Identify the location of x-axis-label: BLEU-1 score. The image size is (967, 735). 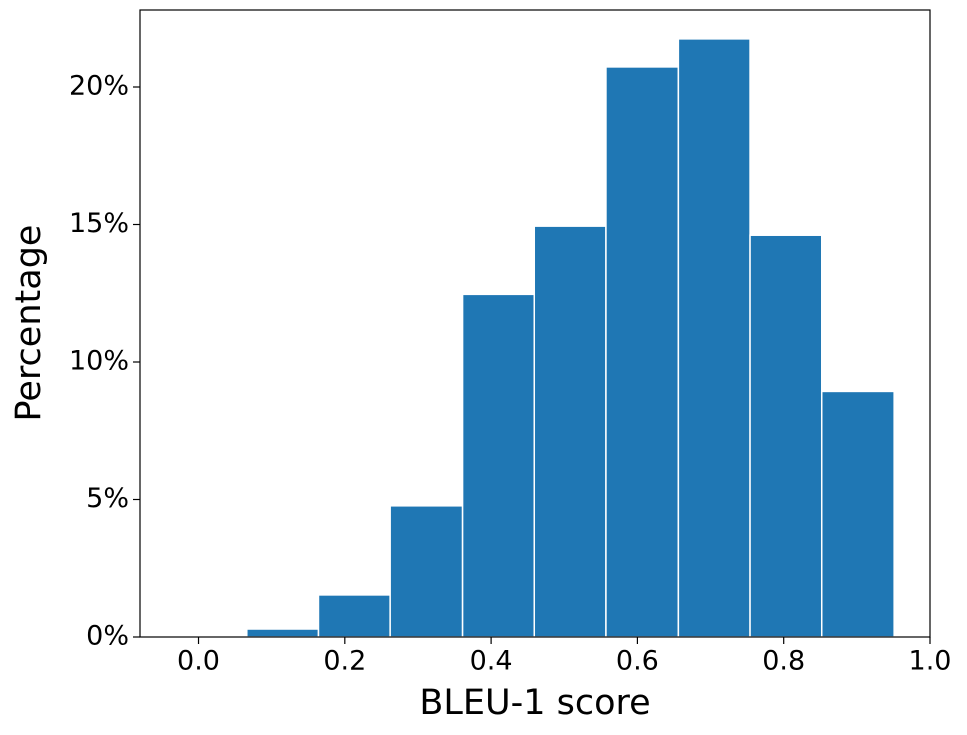
(534, 703).